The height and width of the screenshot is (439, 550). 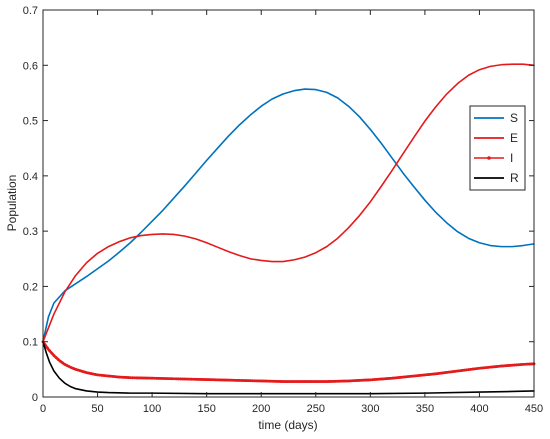 What do you see at coordinates (12, 203) in the screenshot?
I see `y-axis-label: Population` at bounding box center [12, 203].